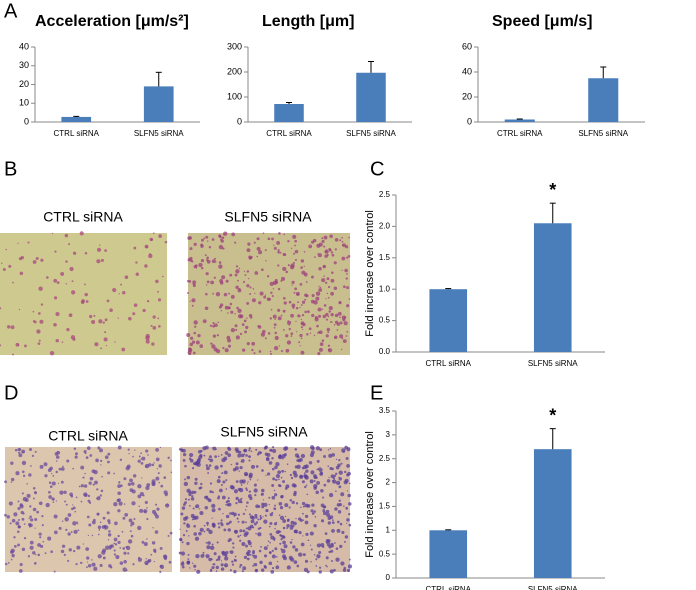 The height and width of the screenshot is (590, 696). Describe the element at coordinates (385, 288) in the screenshot. I see `y-tick-label: 1.0` at that location.